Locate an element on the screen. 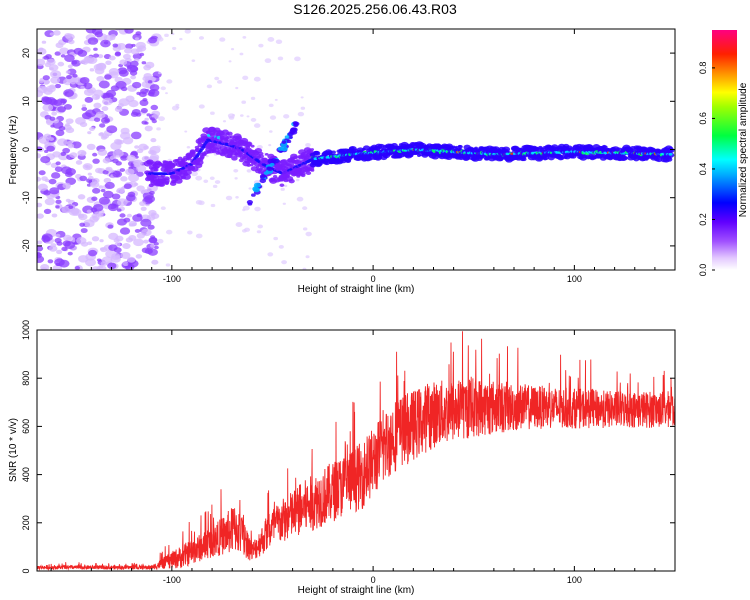 The image size is (750, 600). snr-ytick-label: 200 is located at coordinates (26, 522).